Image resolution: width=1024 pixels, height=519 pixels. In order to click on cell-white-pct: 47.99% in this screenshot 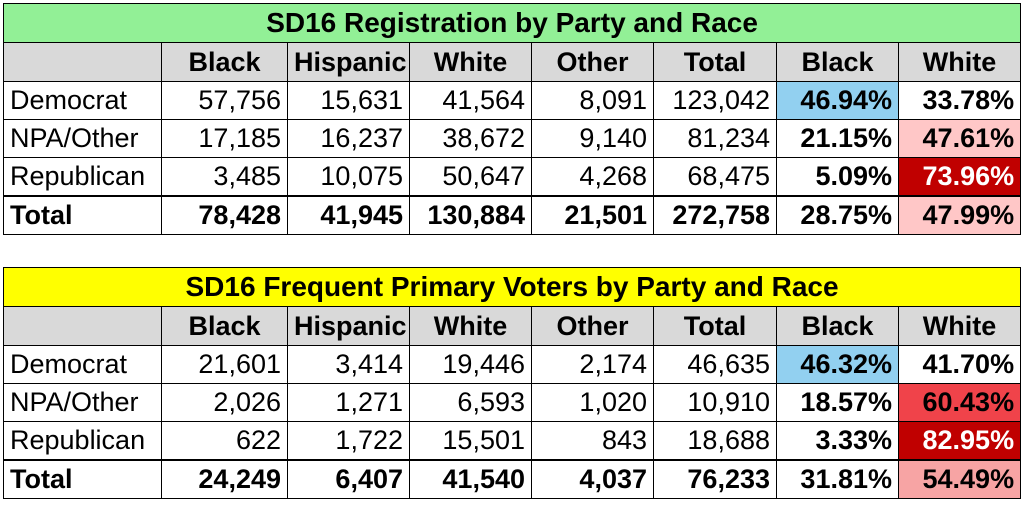, I will do `click(959, 215)`.